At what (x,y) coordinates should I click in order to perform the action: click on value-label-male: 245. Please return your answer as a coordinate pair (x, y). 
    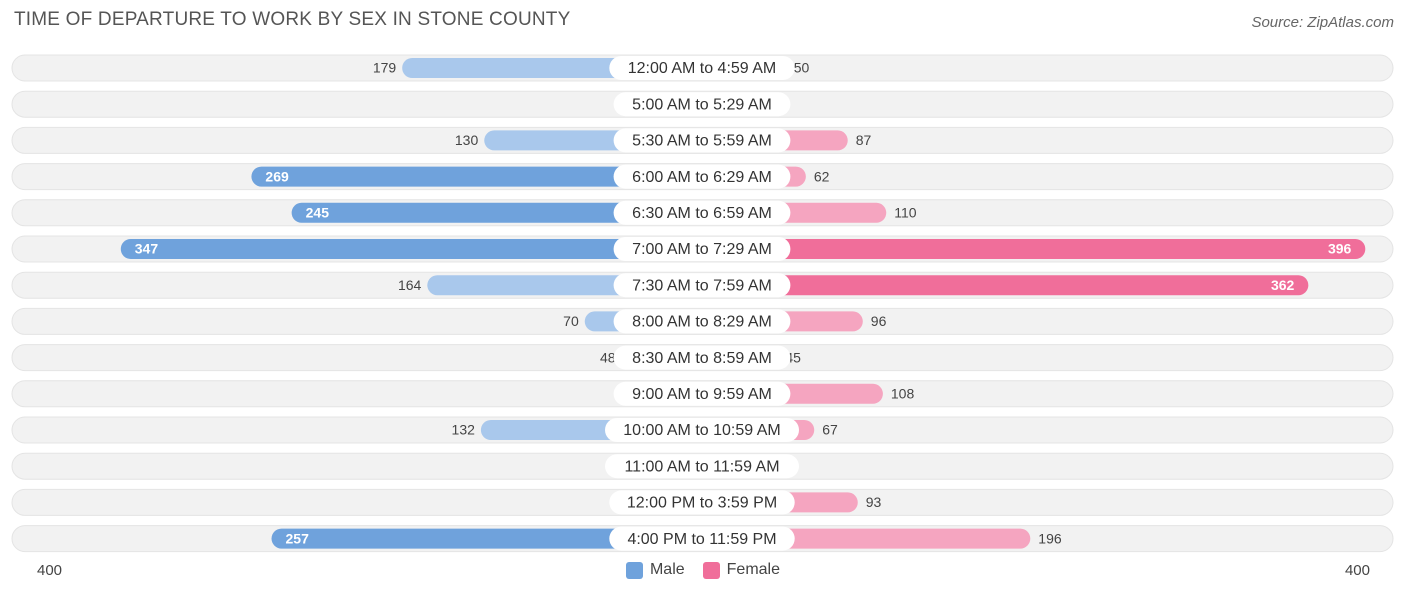
    Looking at the image, I should click on (318, 213).